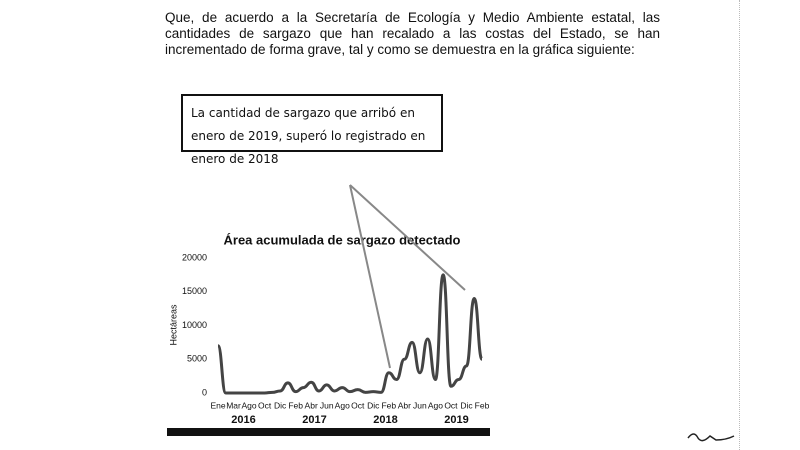 This screenshot has height=450, width=800. What do you see at coordinates (233, 405) in the screenshot?
I see `x-tick-label: Mar` at bounding box center [233, 405].